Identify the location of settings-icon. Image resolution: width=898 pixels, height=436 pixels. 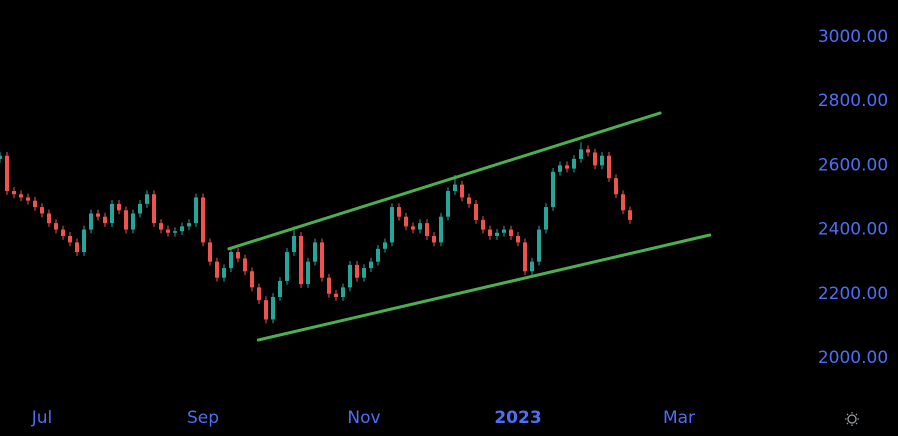
(852, 419).